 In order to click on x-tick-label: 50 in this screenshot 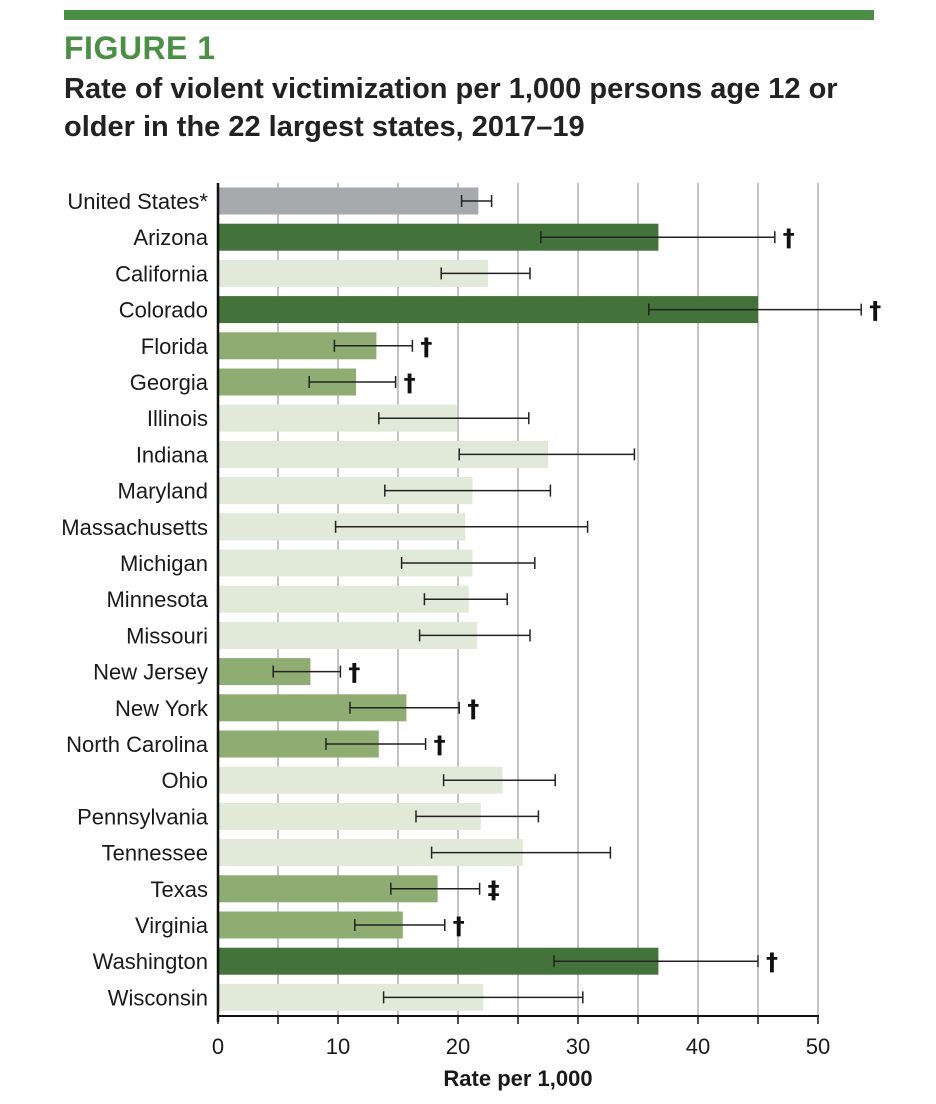, I will do `click(818, 1046)`.